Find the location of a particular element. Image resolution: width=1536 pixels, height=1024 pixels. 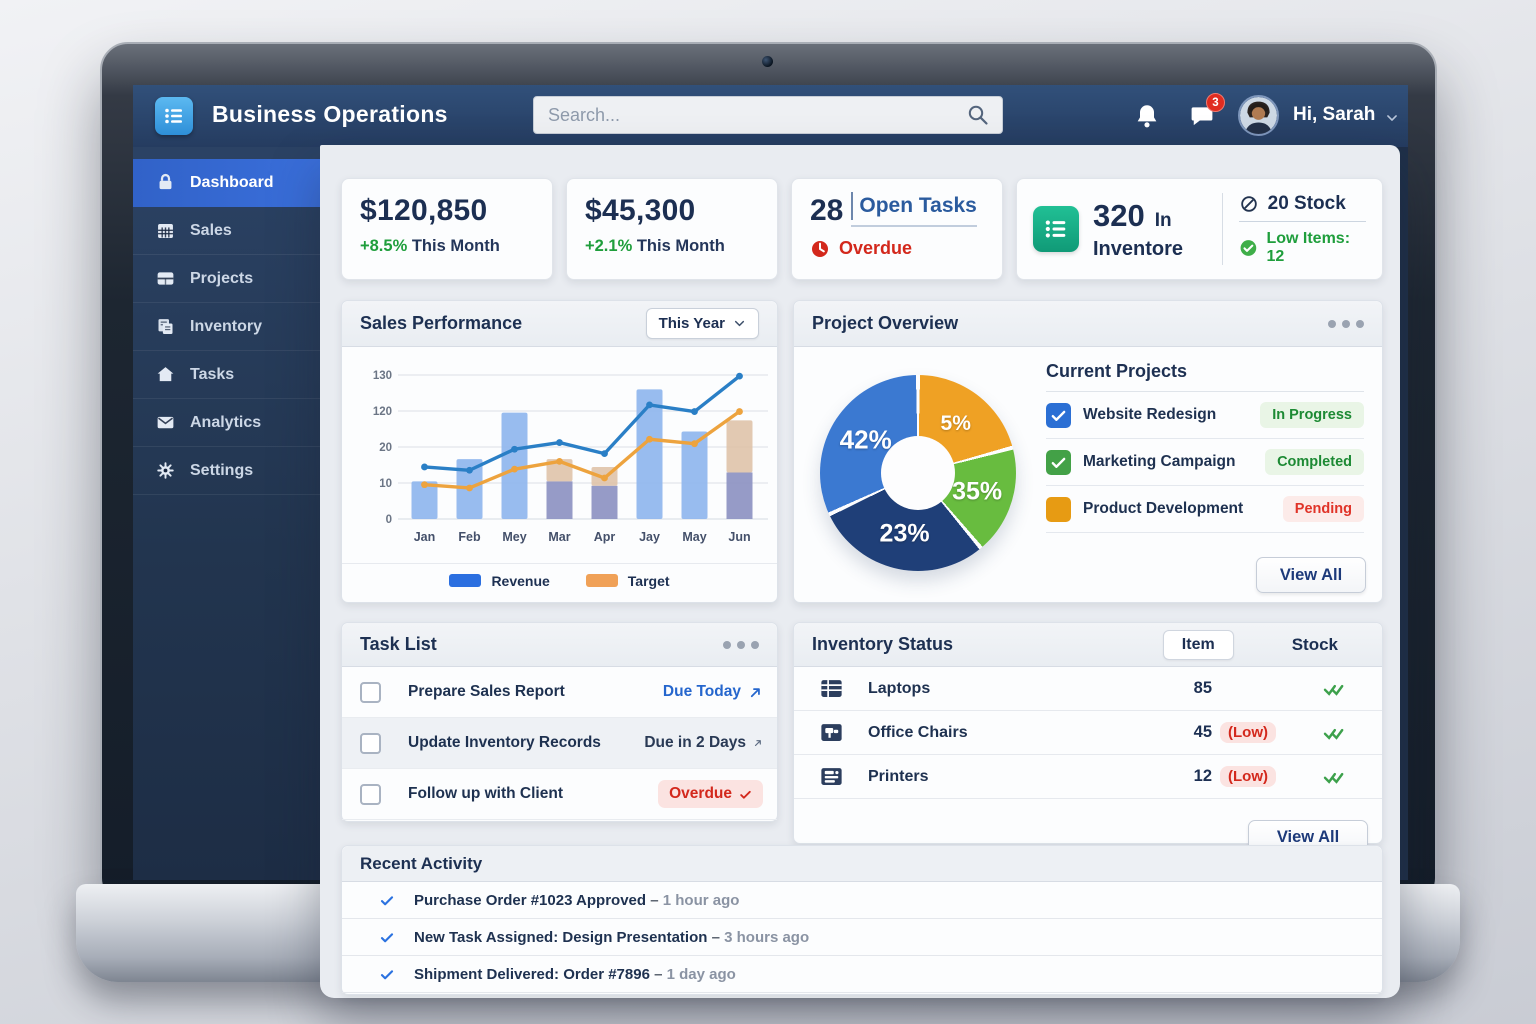

svg-text: 20 is located at coordinates (385, 448).